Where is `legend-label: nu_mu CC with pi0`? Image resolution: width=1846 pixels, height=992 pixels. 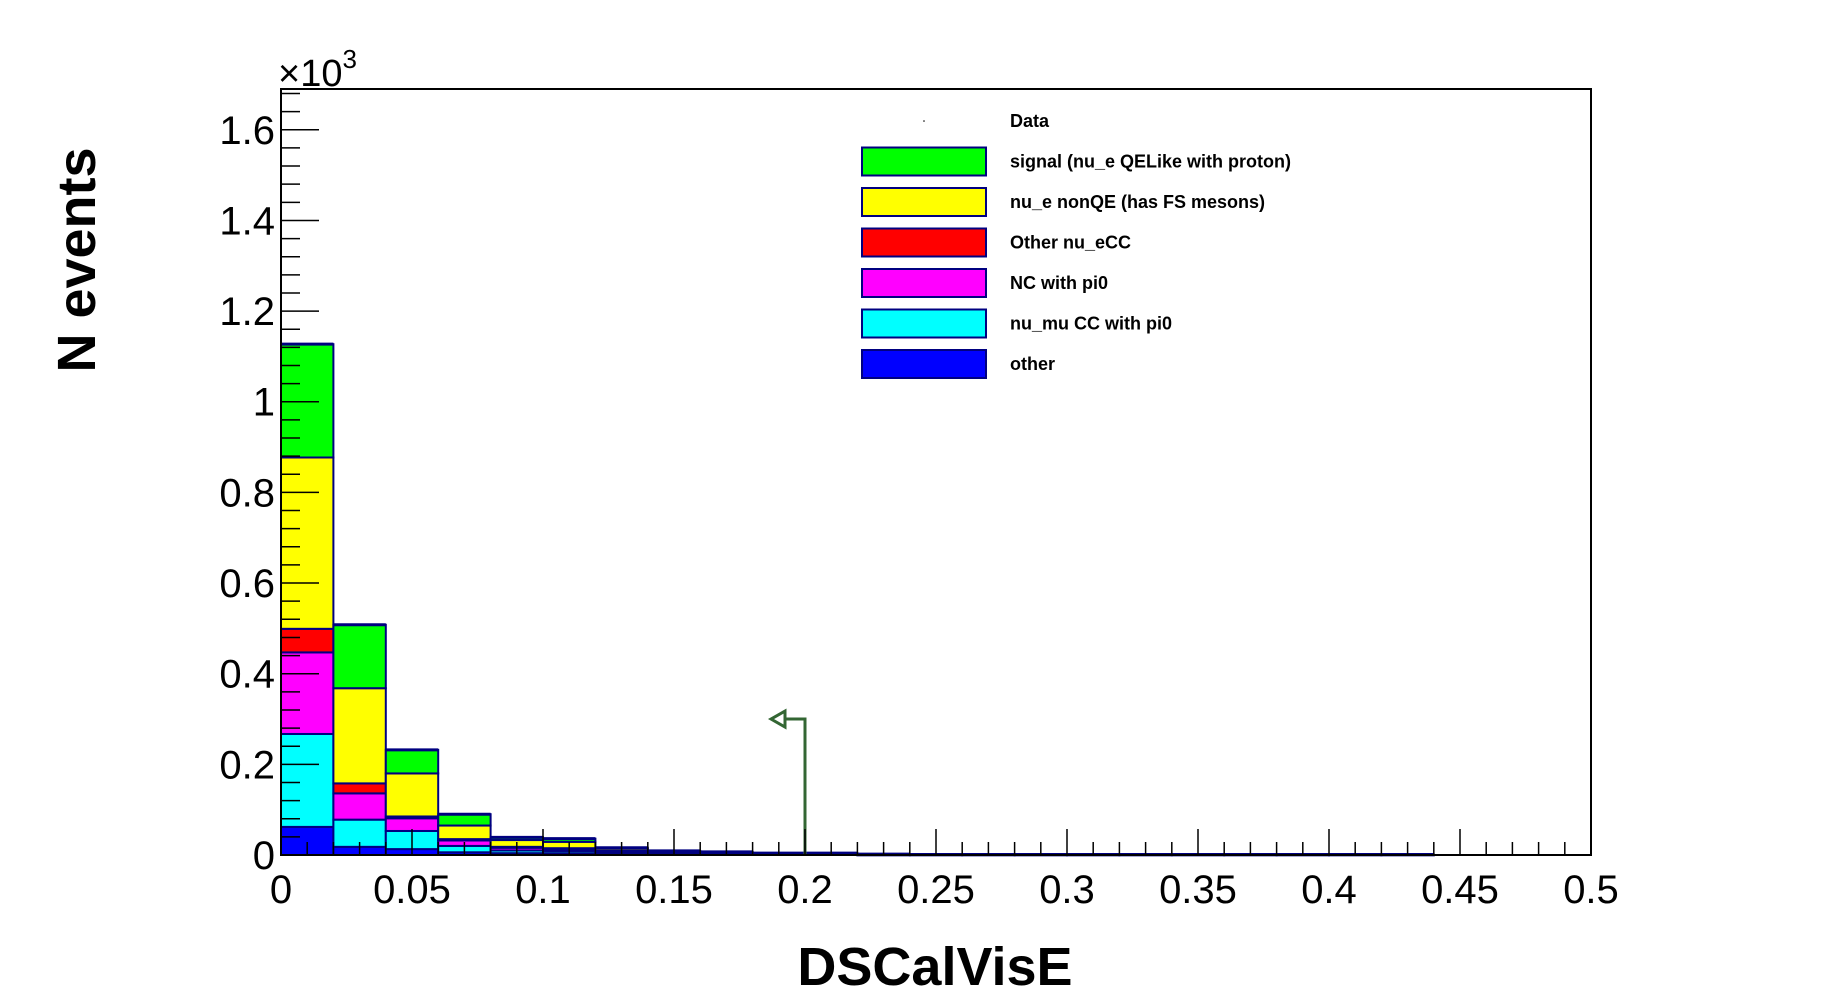
legend-label: nu_mu CC with pi0 is located at coordinates (1091, 324).